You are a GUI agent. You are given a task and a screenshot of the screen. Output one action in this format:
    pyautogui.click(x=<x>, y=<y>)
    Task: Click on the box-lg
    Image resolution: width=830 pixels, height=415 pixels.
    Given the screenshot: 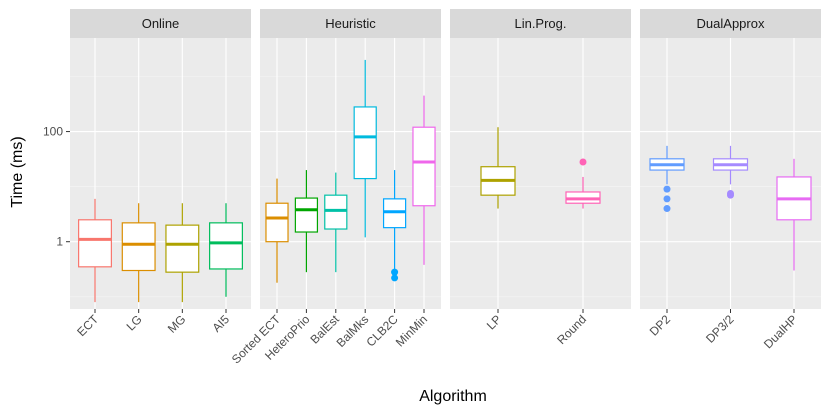 What is the action you would take?
    pyautogui.click(x=138, y=253)
    